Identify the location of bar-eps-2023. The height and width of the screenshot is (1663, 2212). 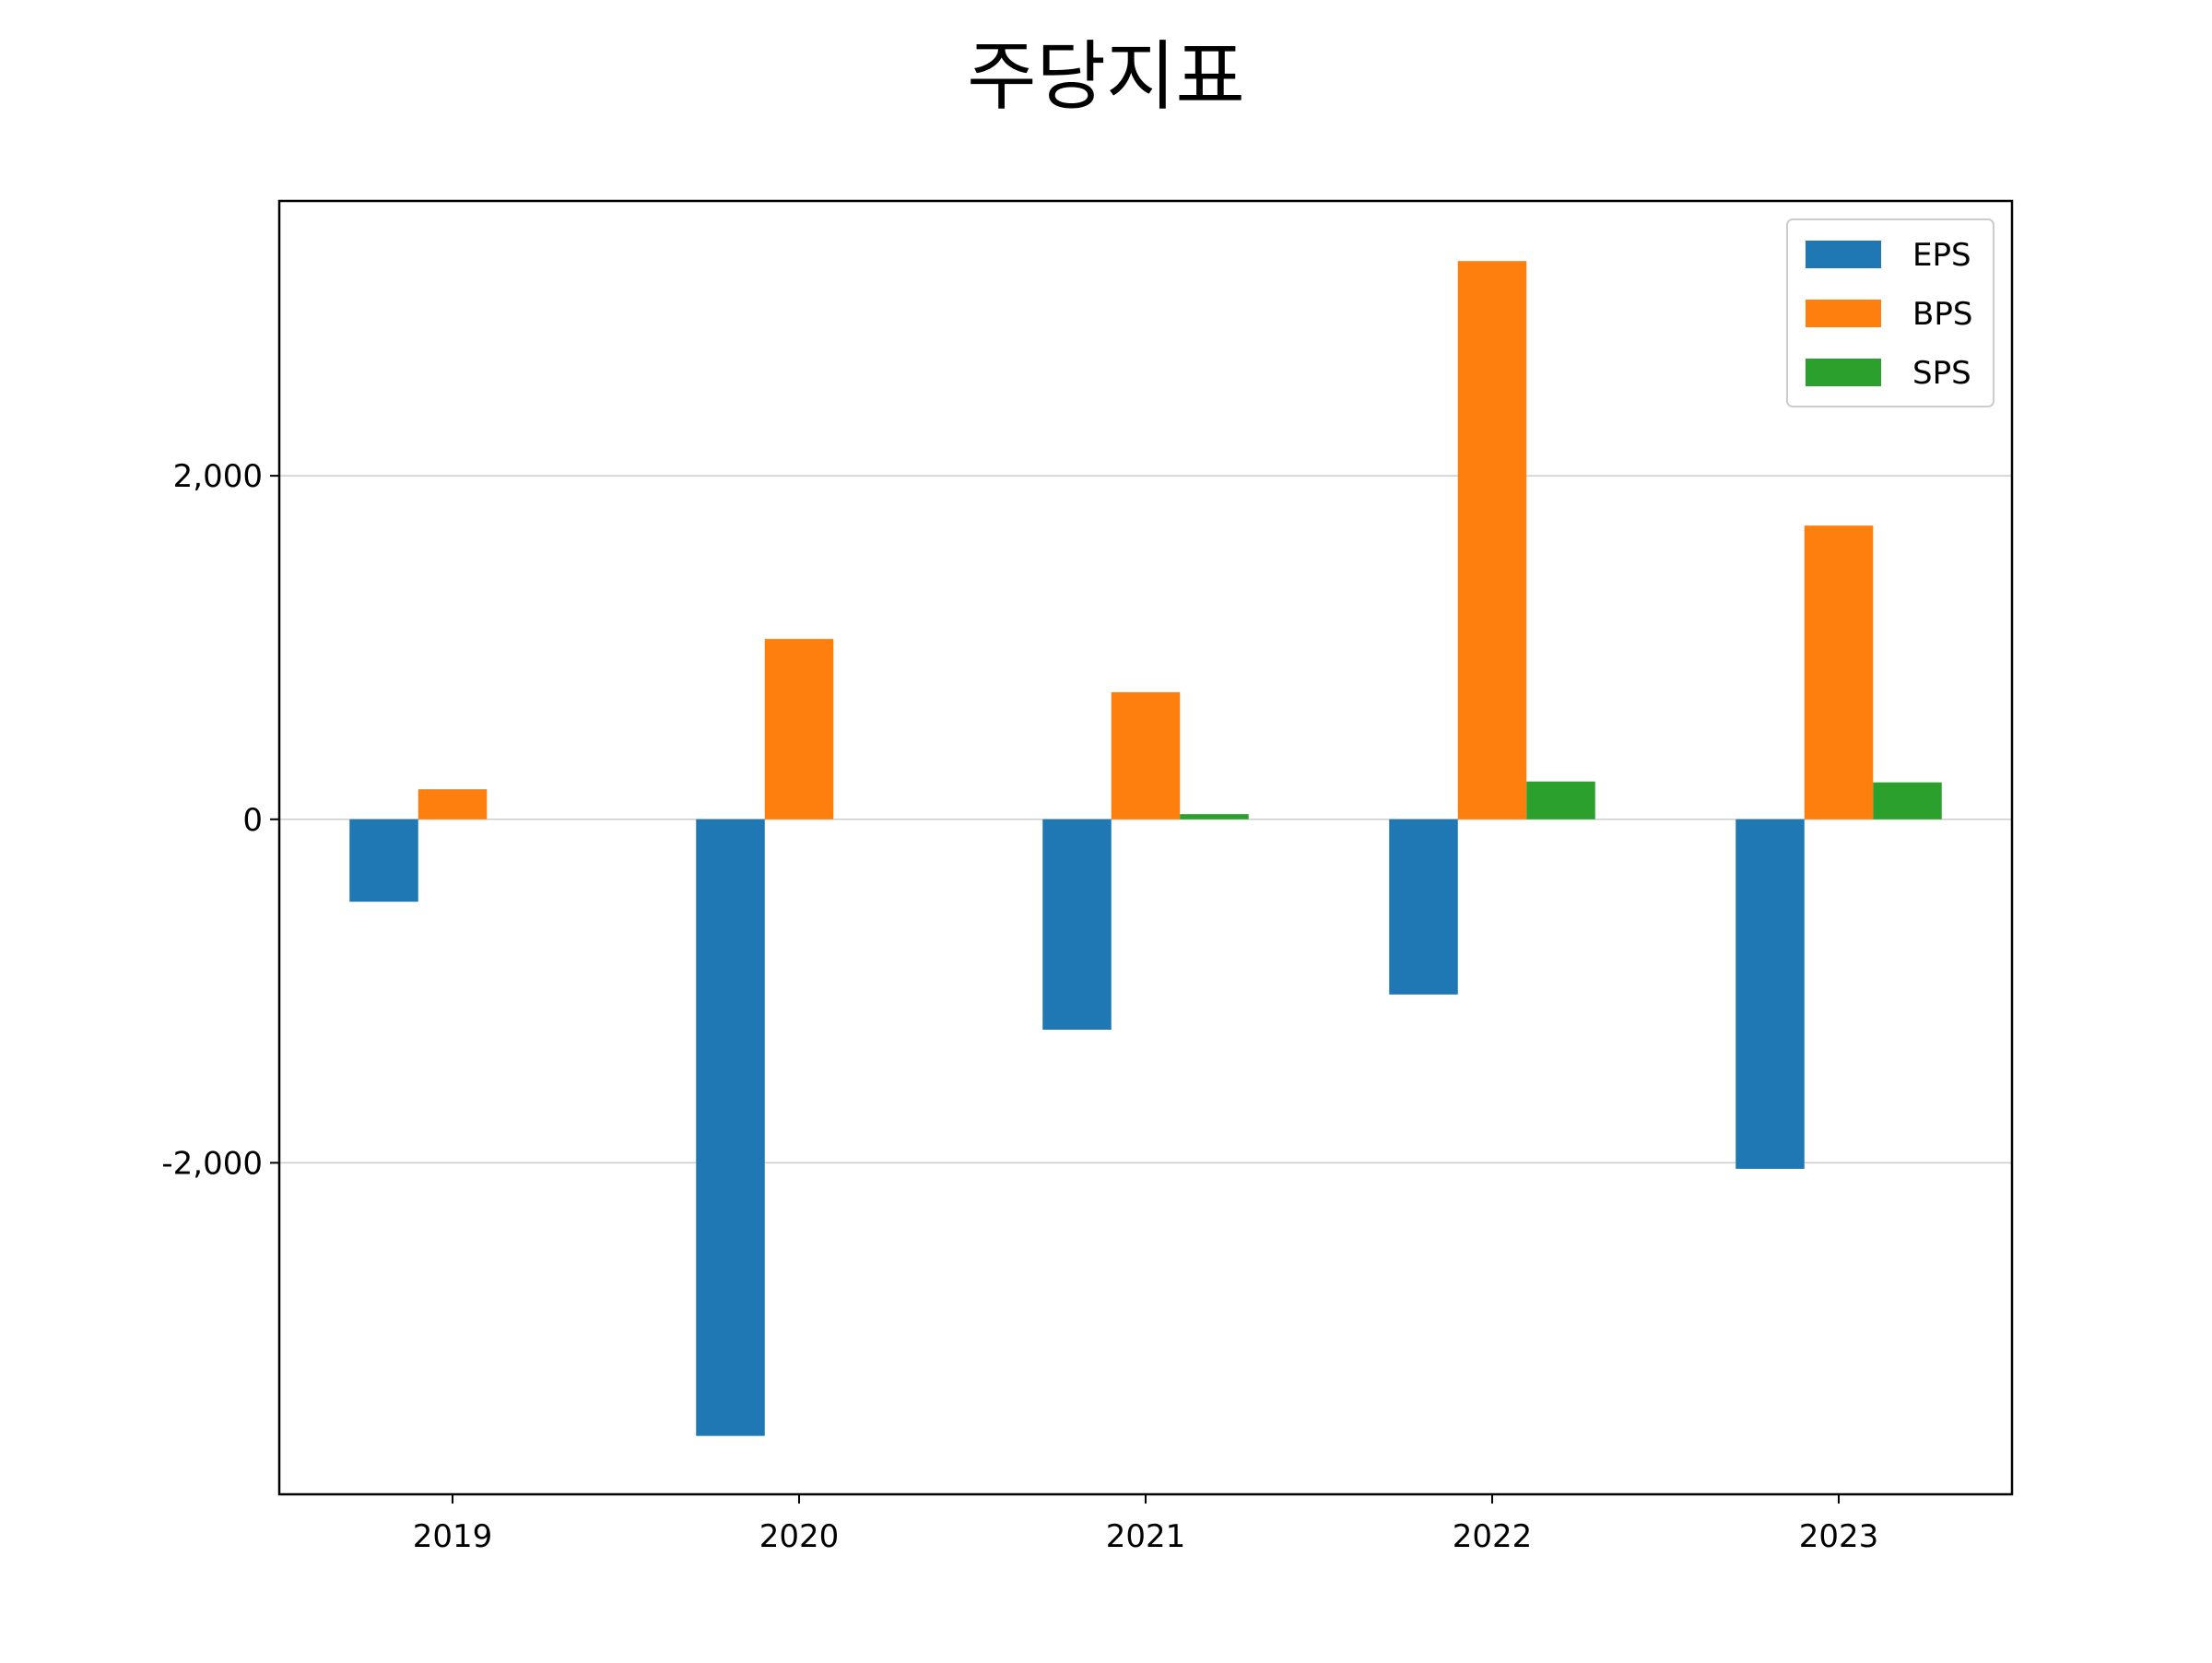
(1770, 994).